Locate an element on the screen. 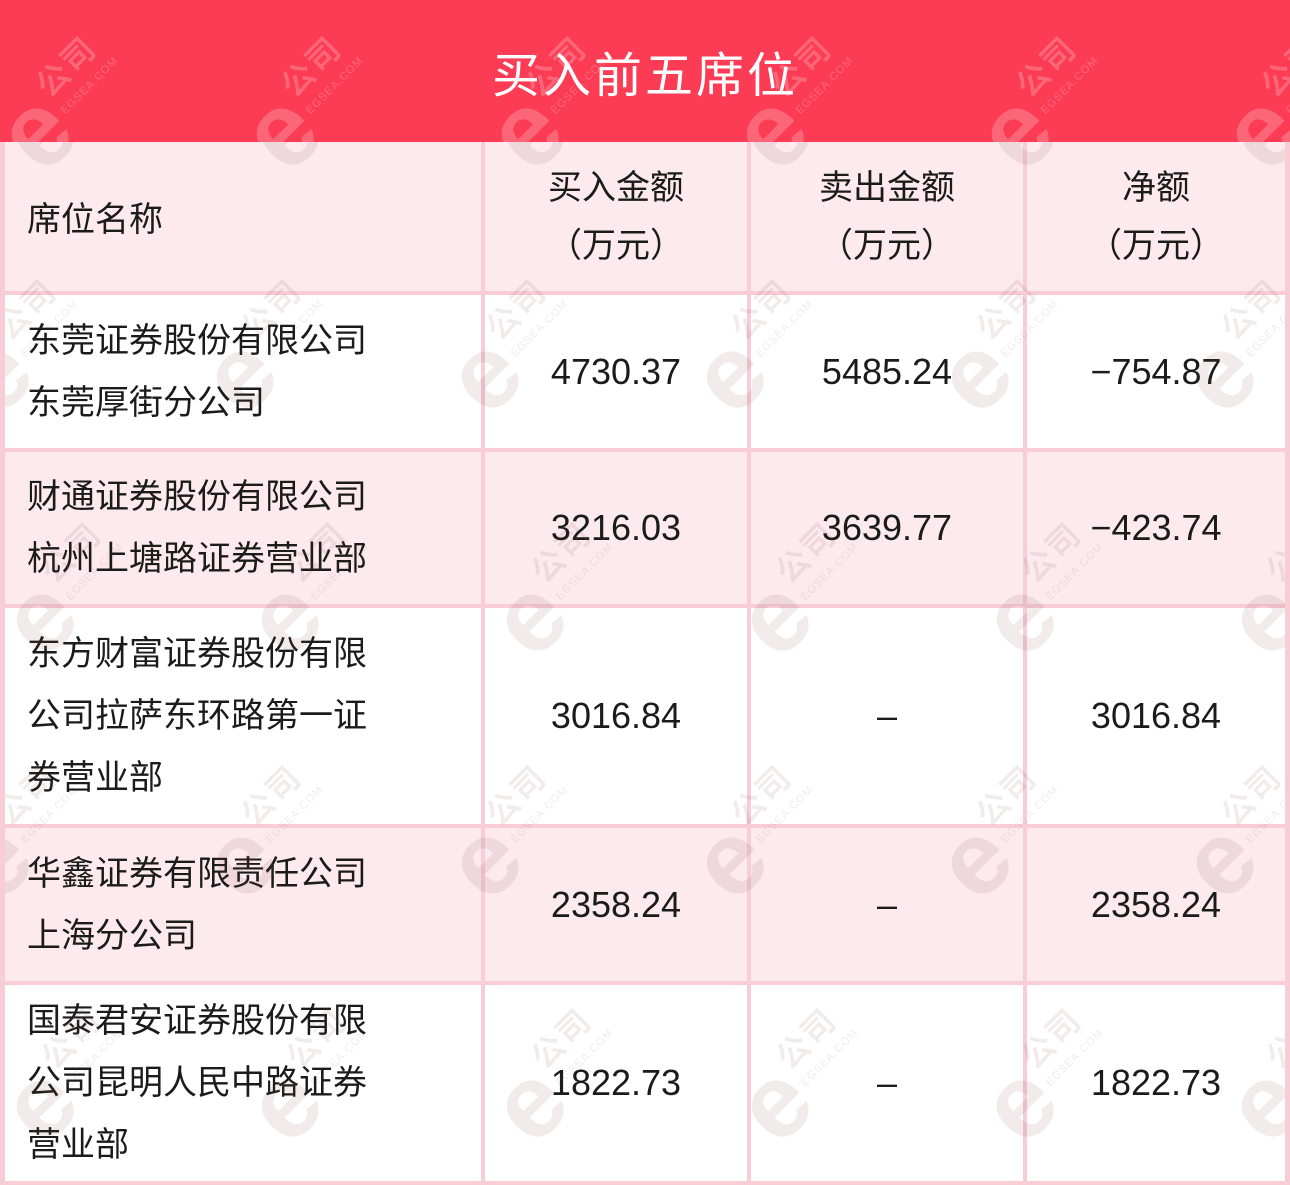  table-row-5-sell-cell: – is located at coordinates (889, 1085).